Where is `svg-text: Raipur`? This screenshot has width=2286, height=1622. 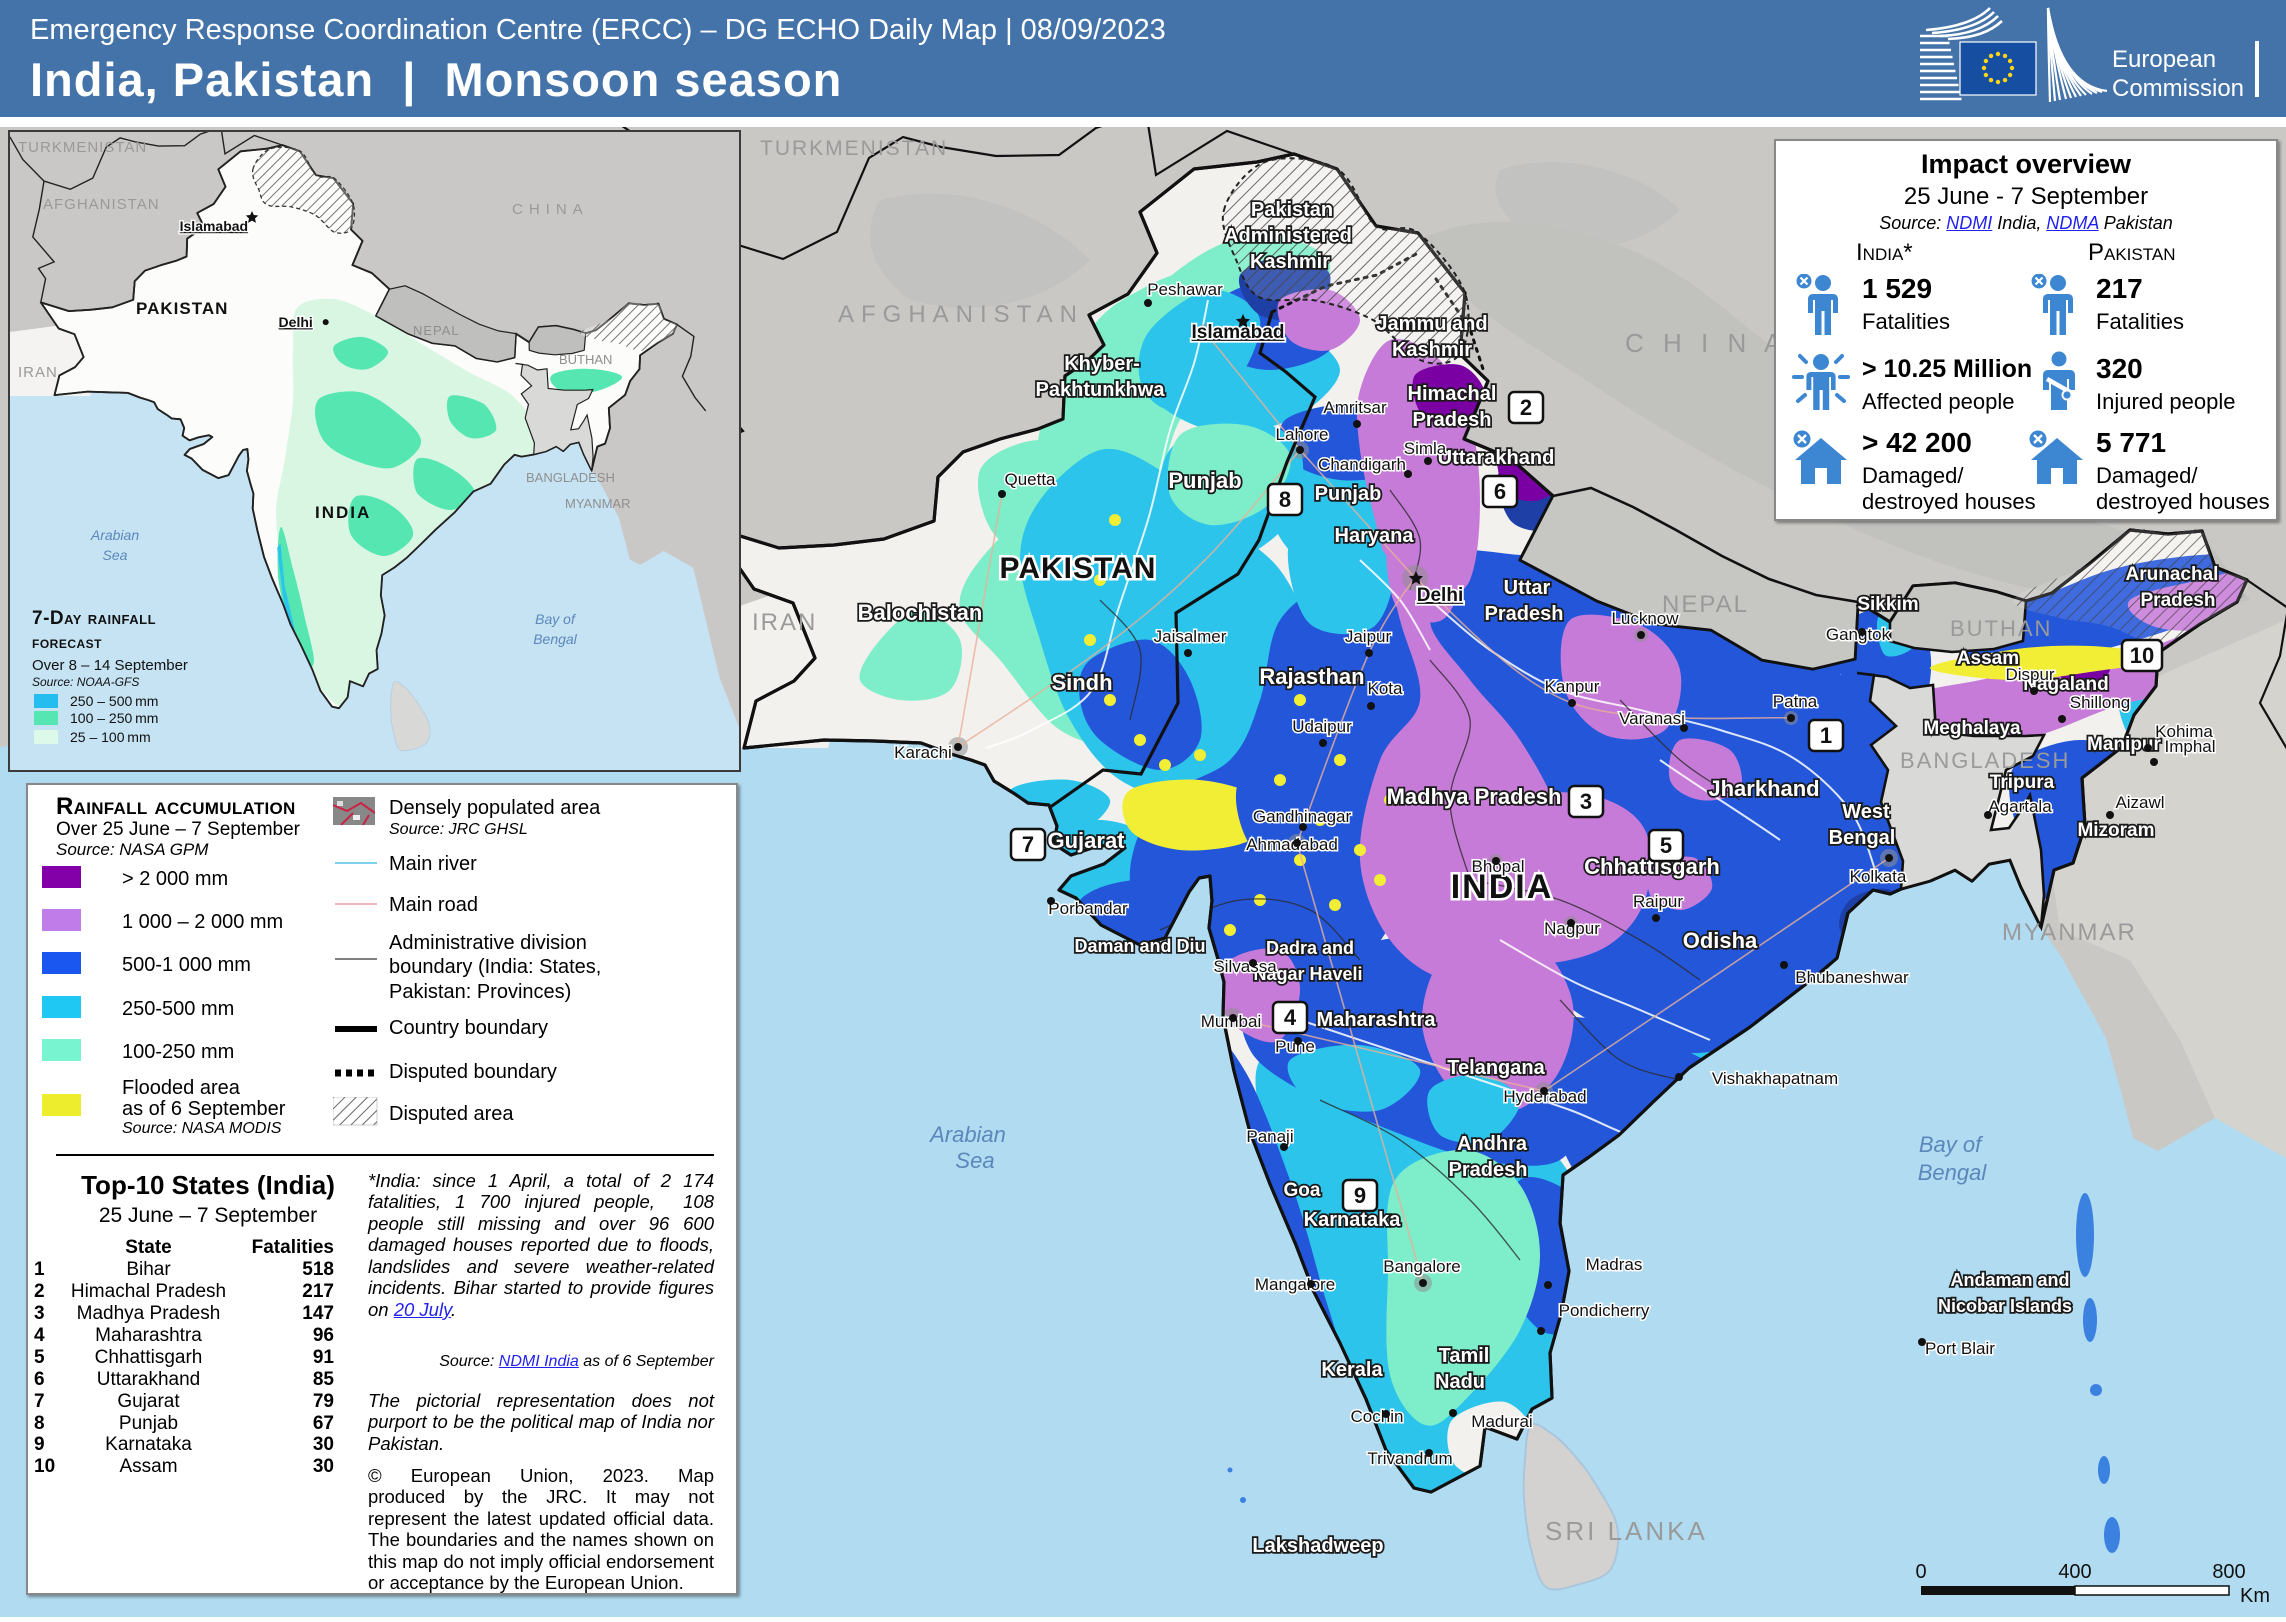 svg-text: Raipur is located at coordinates (1658, 901).